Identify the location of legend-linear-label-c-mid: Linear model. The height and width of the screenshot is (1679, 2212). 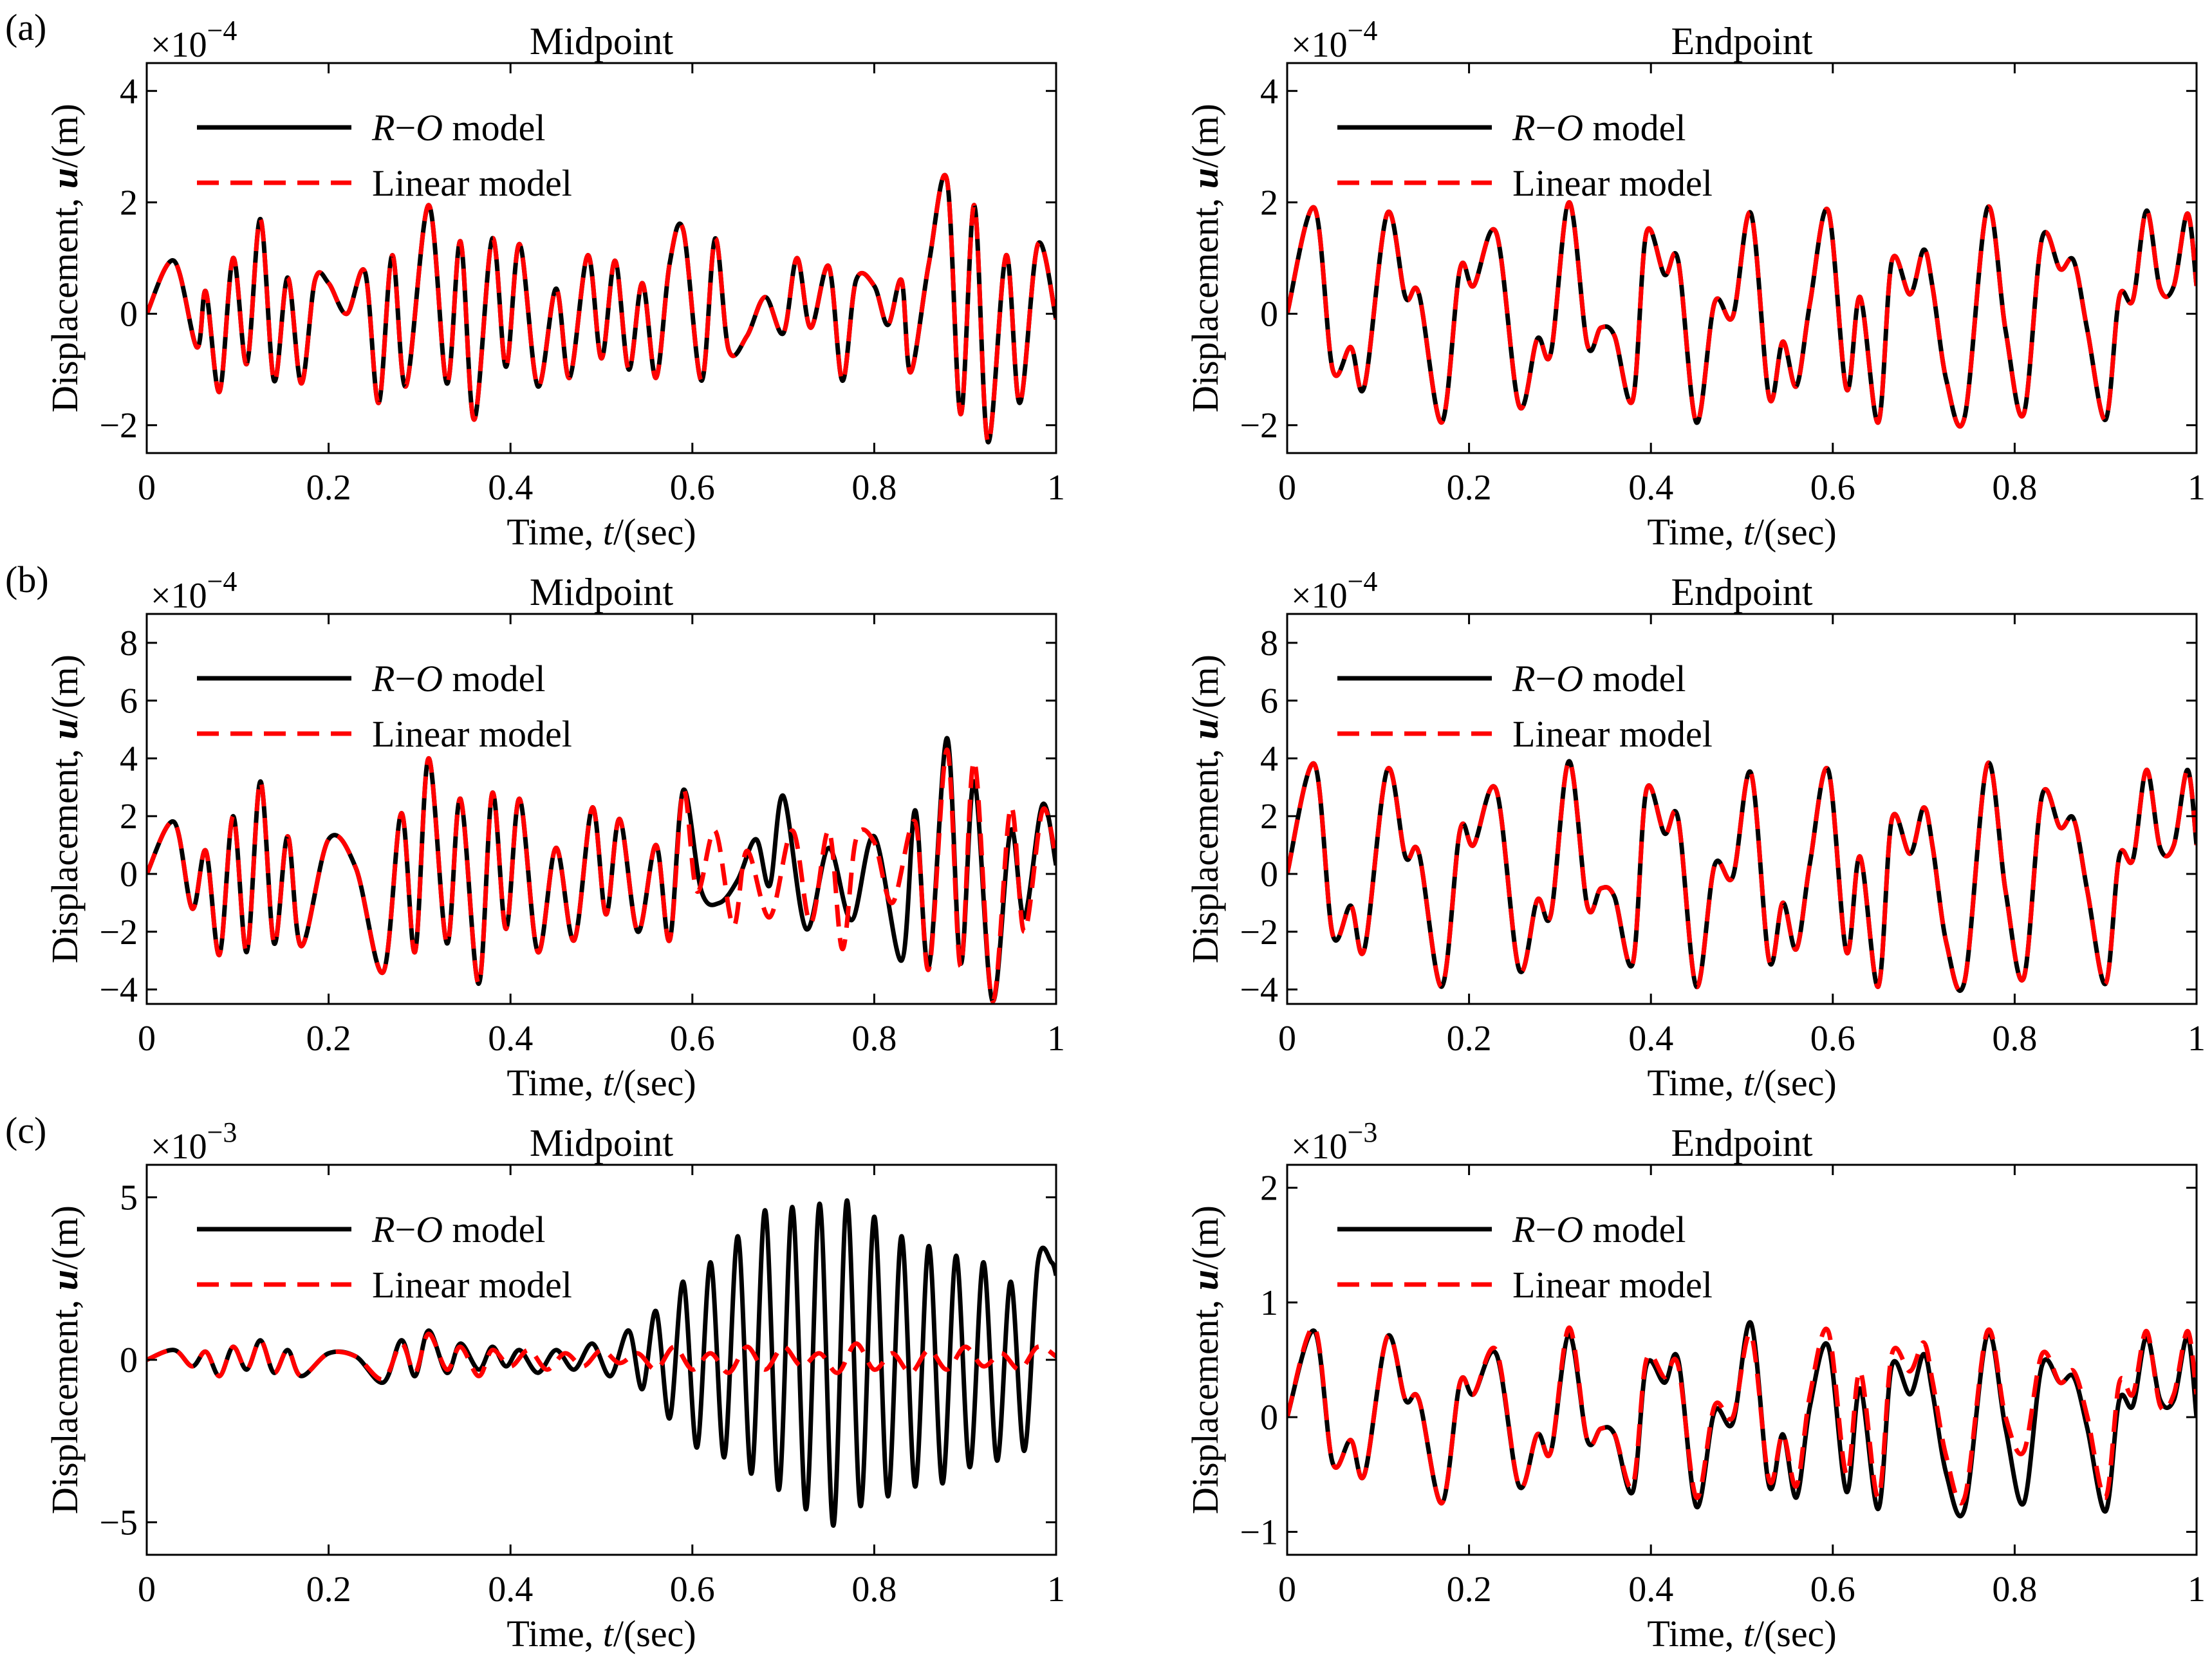
(472, 1285).